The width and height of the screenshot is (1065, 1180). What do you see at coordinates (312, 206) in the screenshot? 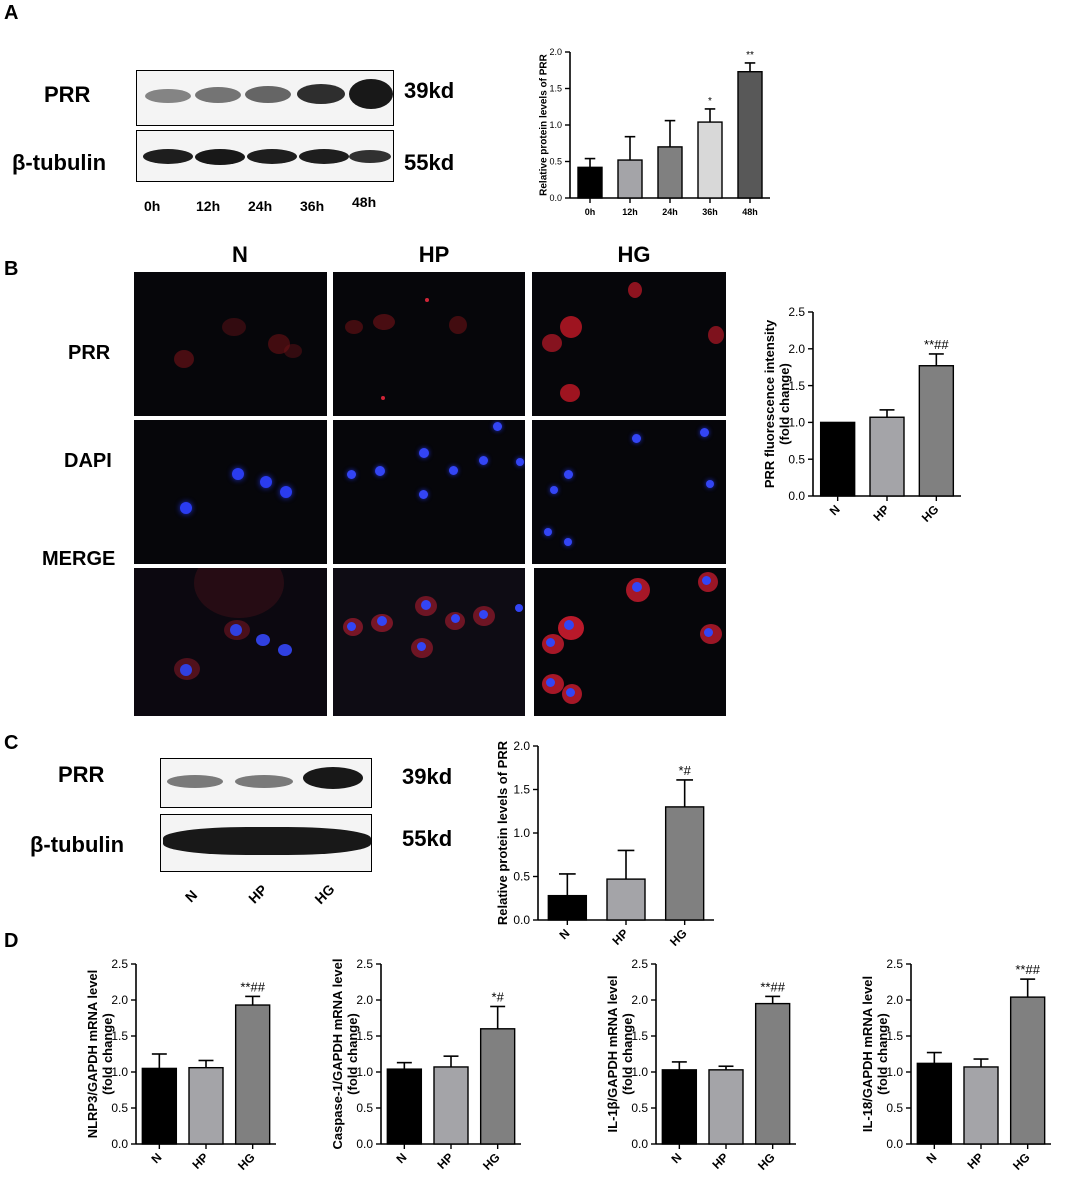
I see `lane-label: 36h` at bounding box center [312, 206].